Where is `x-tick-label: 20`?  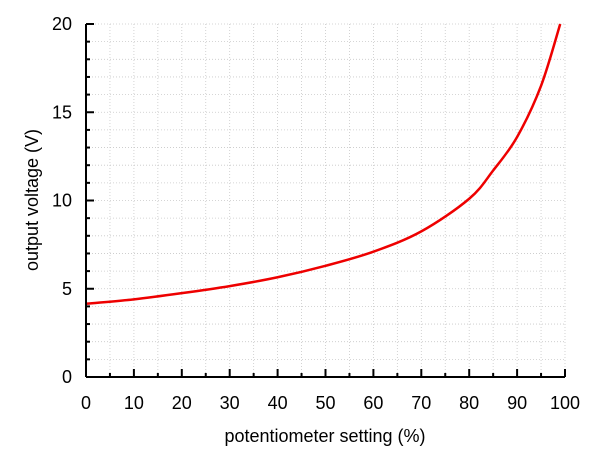
x-tick-label: 20 is located at coordinates (182, 403).